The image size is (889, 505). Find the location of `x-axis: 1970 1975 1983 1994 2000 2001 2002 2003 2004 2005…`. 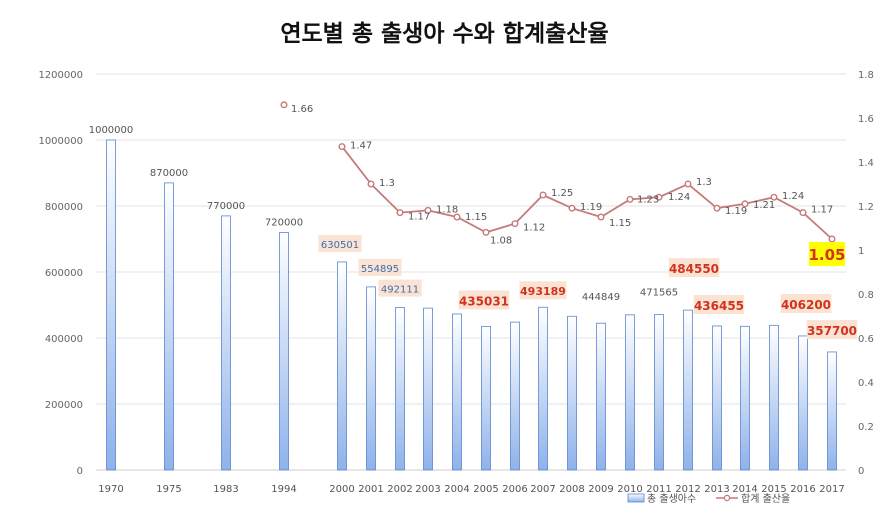

x-axis: 1970 1975 1983 1994 2000 2001 2002 2003 2004 2005… is located at coordinates (471, 489).